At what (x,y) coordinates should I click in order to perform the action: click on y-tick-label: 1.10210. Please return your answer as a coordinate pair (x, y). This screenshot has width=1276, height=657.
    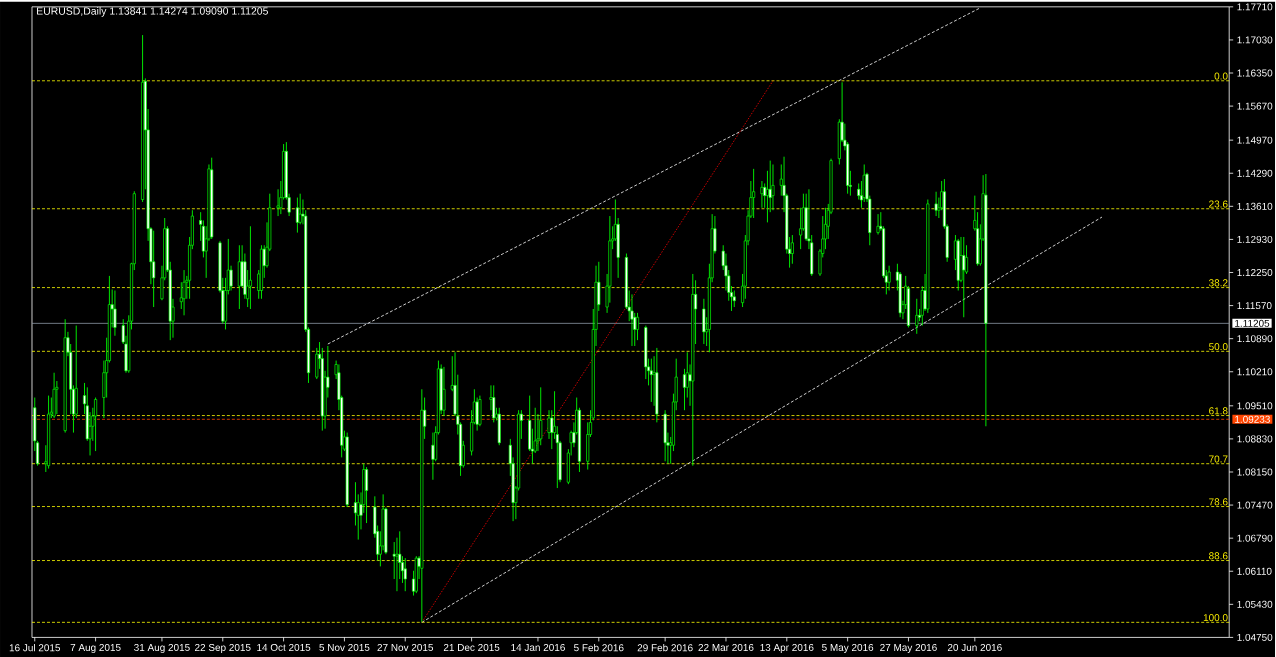
    Looking at the image, I should click on (1255, 372).